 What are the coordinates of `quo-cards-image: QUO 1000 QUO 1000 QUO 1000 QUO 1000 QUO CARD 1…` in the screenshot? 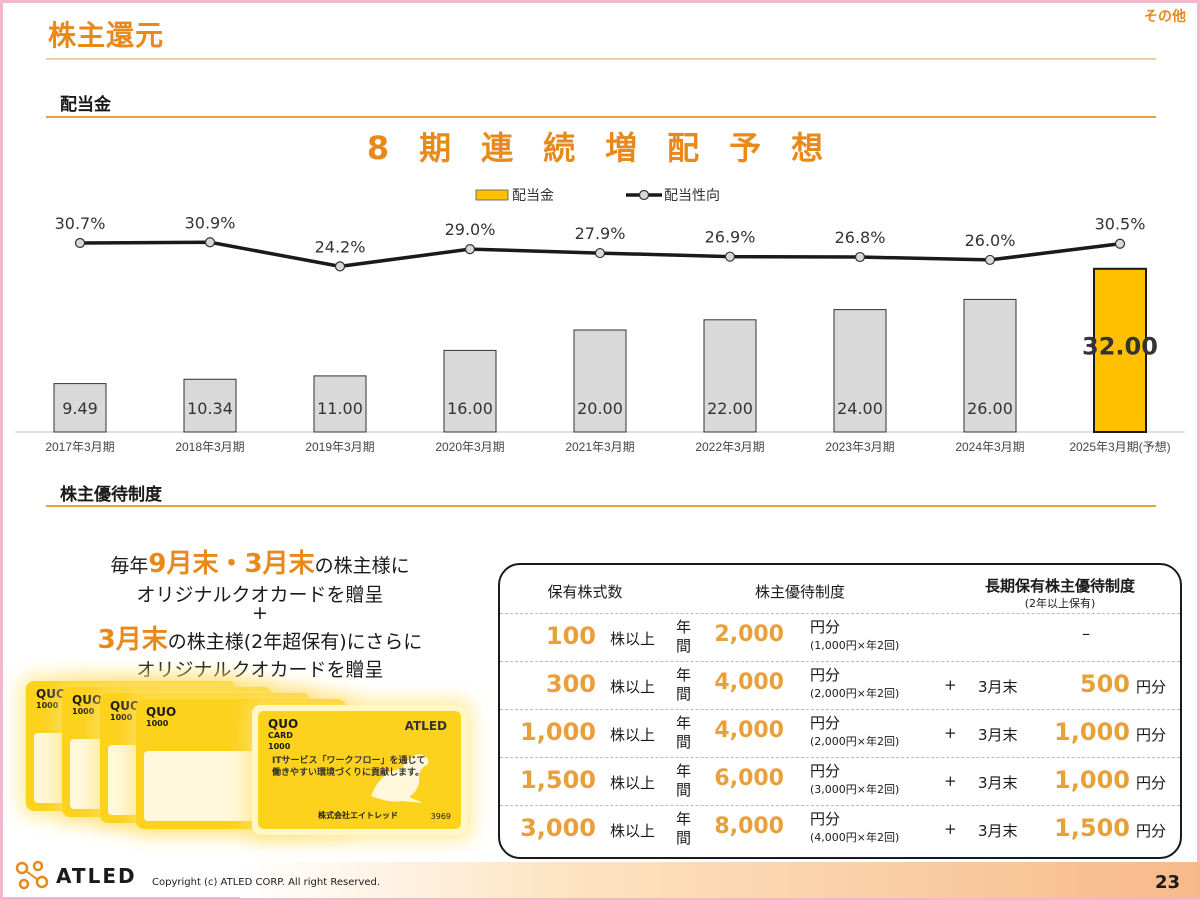 It's located at (244, 755).